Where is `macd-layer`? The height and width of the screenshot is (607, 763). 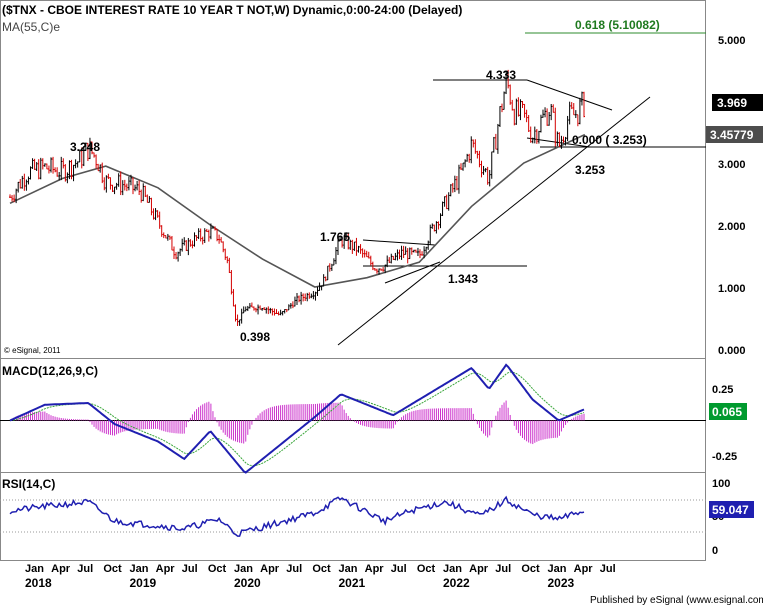
macd-layer is located at coordinates (297, 418).